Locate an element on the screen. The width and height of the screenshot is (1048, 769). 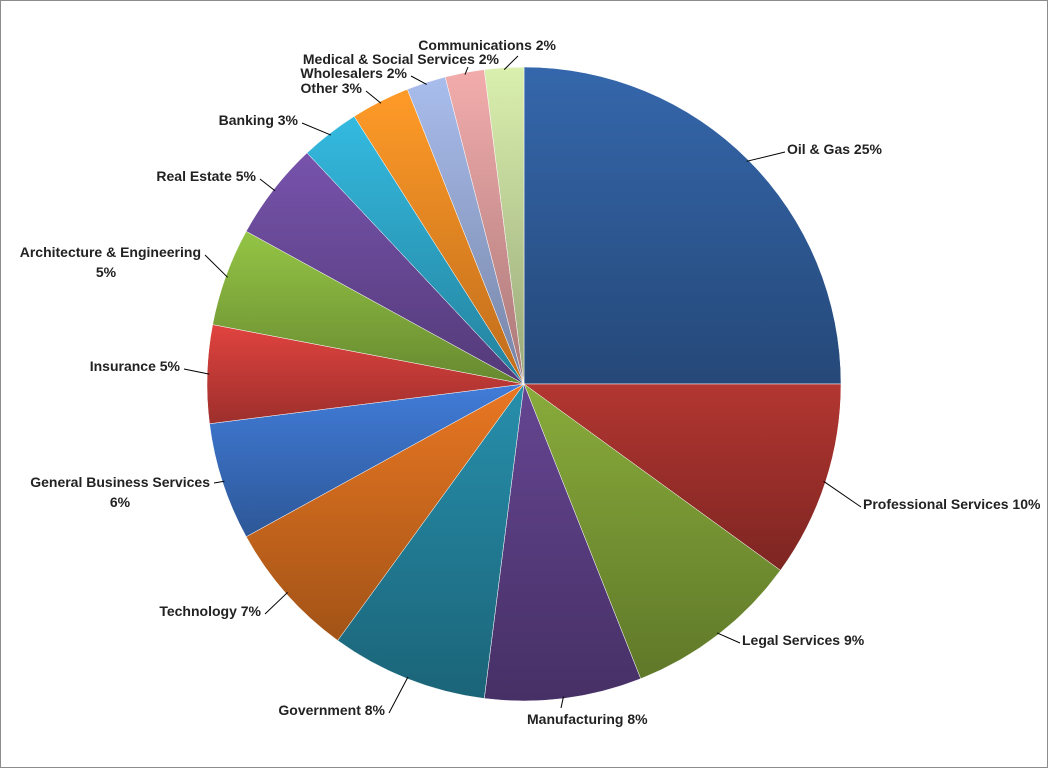
data-label: Architecture & Engineering 5% is located at coordinates (110, 262).